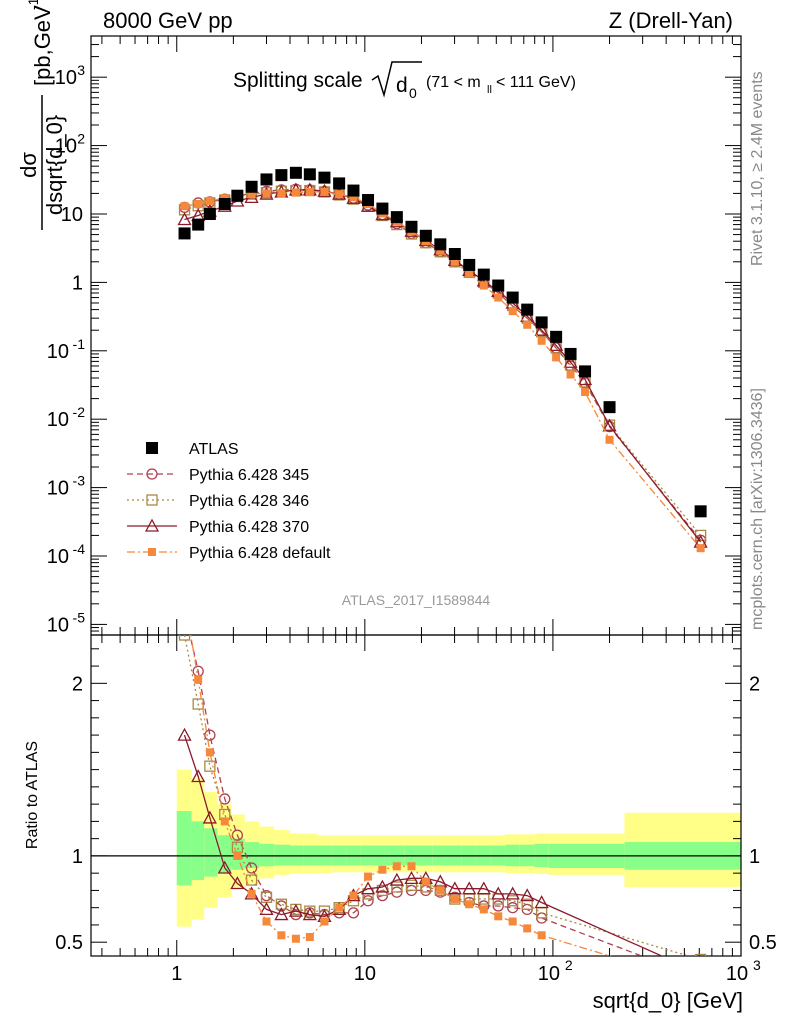 The height and width of the screenshot is (1024, 786). I want to click on y-tick-label: -310, so click(66, 486).